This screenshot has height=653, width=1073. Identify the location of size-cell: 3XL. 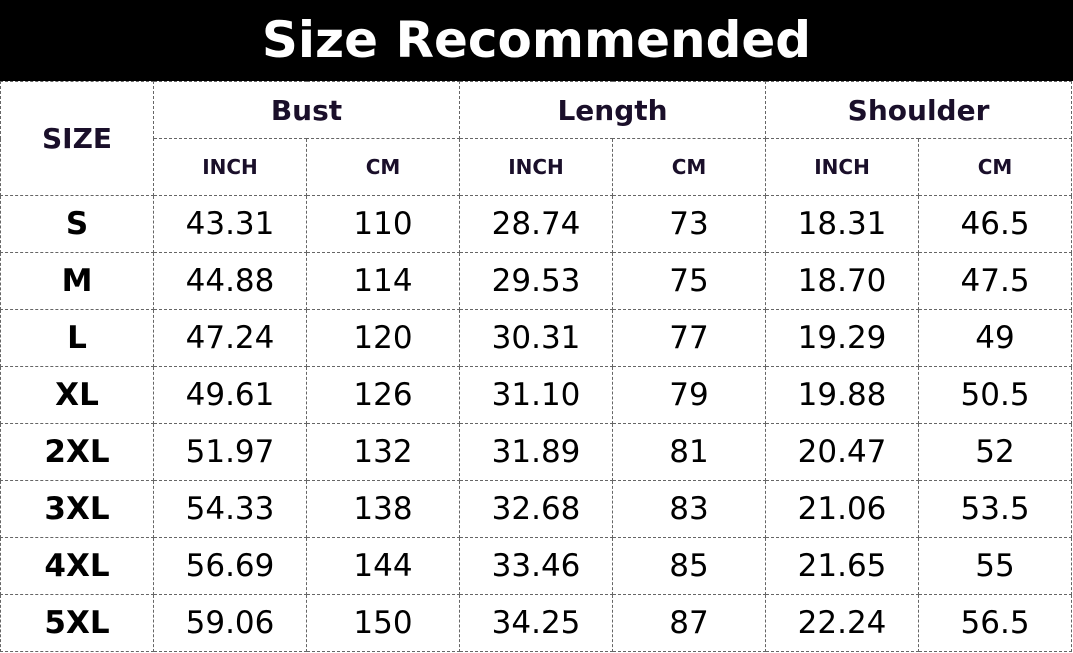
(77, 509).